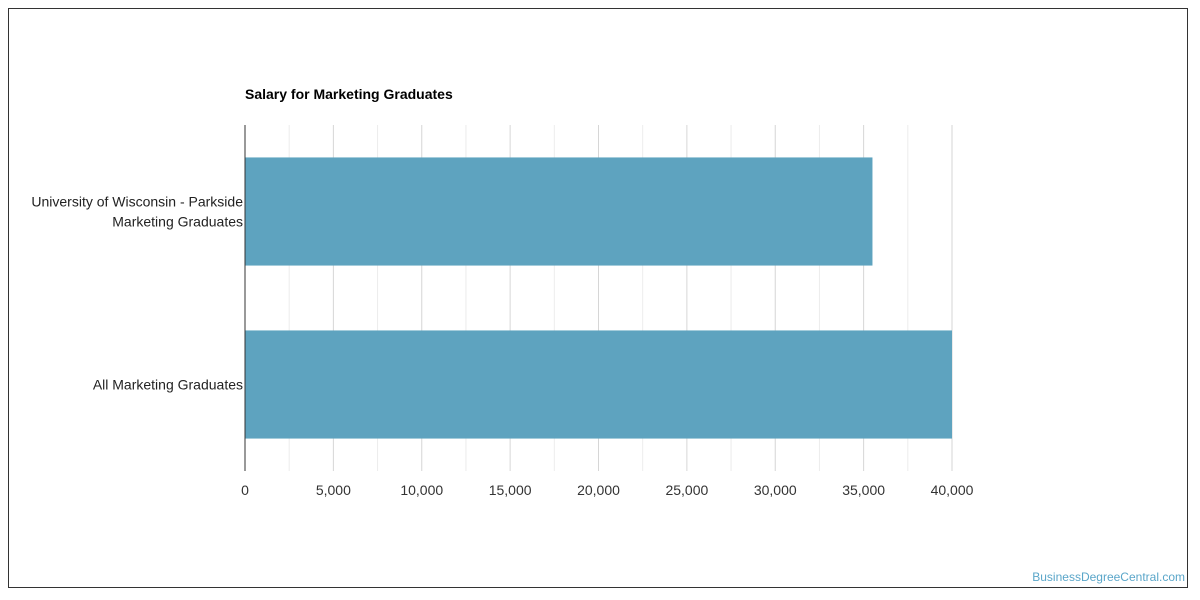 Image resolution: width=1200 pixels, height=600 pixels. I want to click on x-tick-label: 5,000, so click(333, 490).